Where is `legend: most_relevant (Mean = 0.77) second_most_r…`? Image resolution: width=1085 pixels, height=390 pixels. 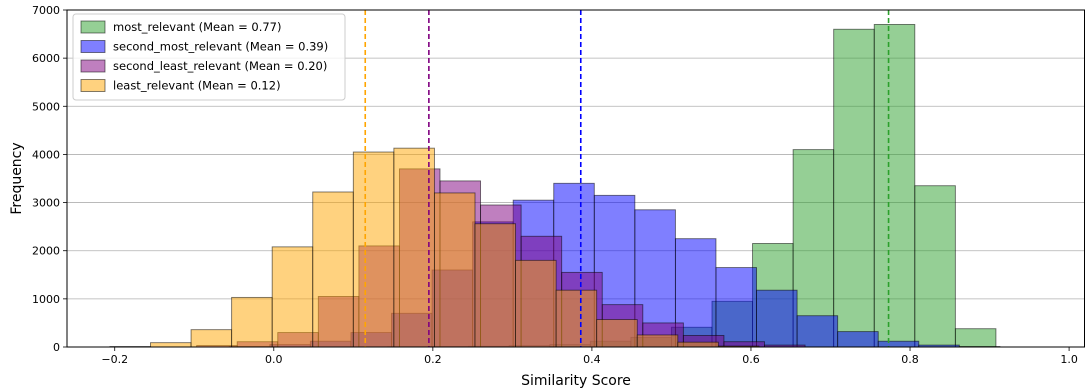
legend: most_relevant (Mean = 0.77) second_most_r… is located at coordinates (209, 57).